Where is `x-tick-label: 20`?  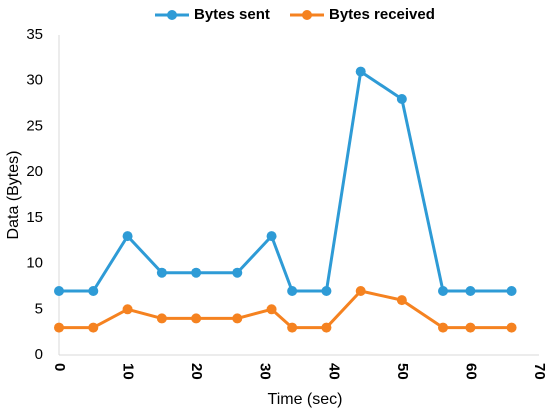
x-tick-label: 20 is located at coordinates (196, 371).